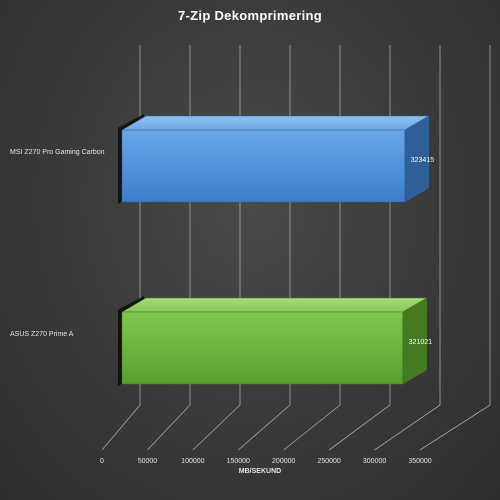  I want to click on bar-2: 321021, so click(275, 341).